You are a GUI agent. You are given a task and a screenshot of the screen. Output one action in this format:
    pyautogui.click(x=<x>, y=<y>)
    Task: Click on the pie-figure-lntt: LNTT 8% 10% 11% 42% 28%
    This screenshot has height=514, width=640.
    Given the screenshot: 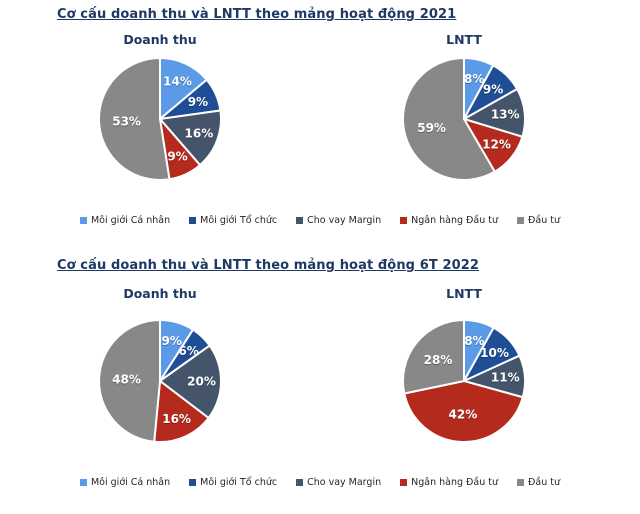 What is the action you would take?
    pyautogui.click(x=464, y=367)
    